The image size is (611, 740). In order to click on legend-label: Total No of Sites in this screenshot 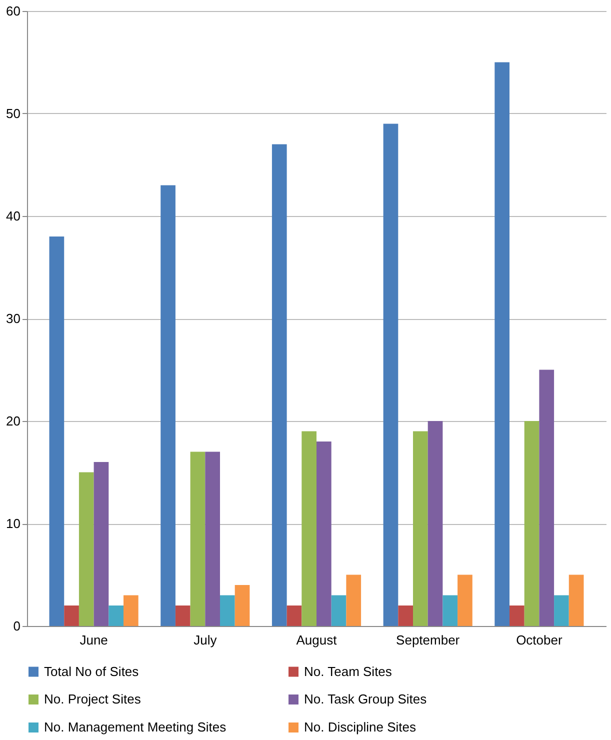, I will do `click(92, 671)`.